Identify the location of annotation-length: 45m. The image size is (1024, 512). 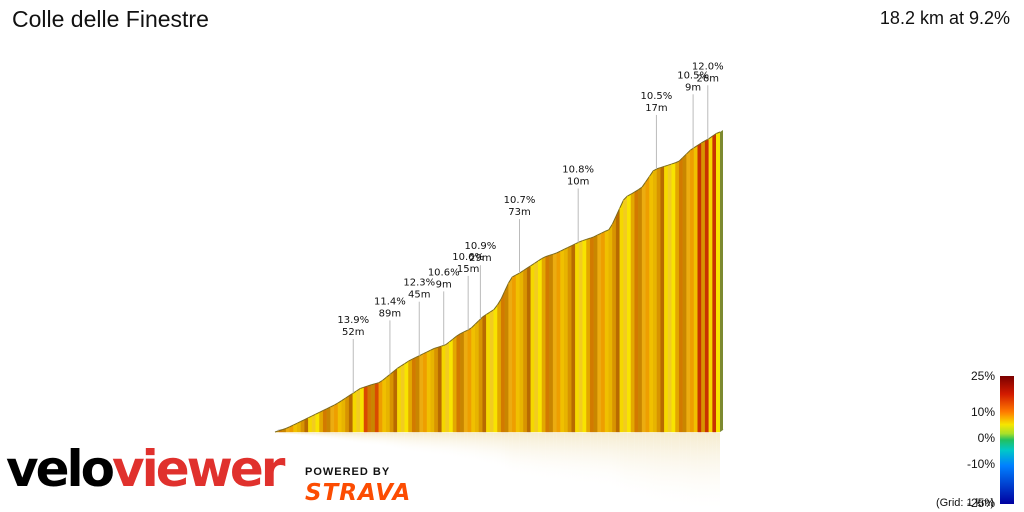
(419, 295).